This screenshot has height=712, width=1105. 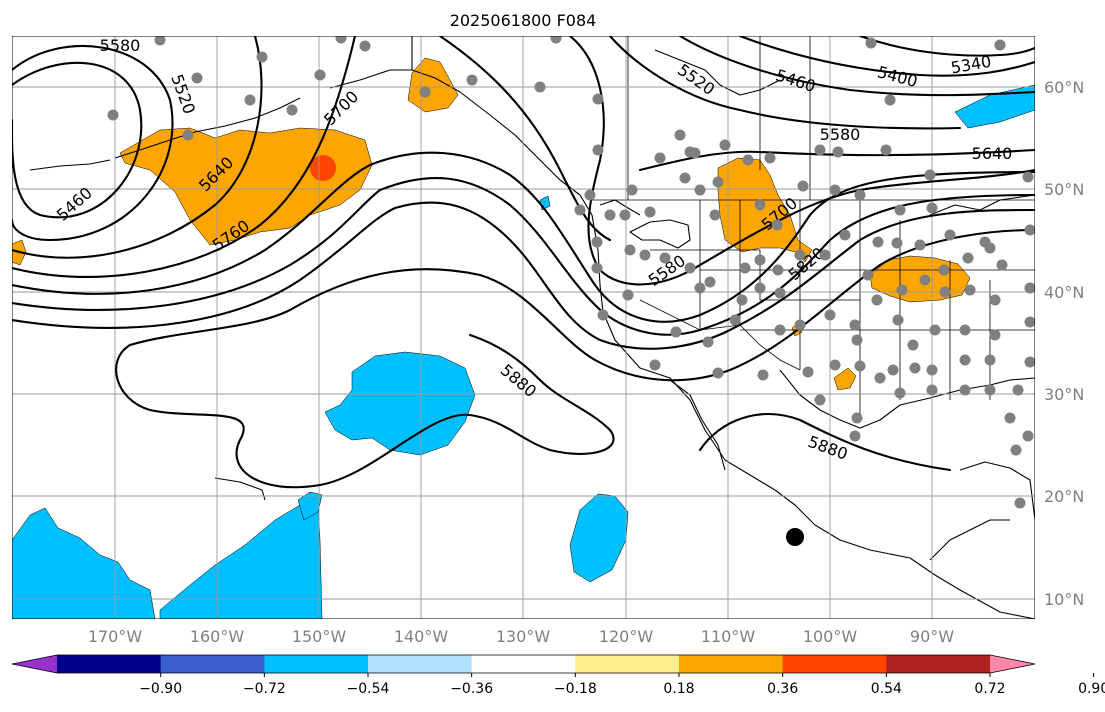 What do you see at coordinates (323, 168) in the screenshot?
I see `strong-positive-spot` at bounding box center [323, 168].